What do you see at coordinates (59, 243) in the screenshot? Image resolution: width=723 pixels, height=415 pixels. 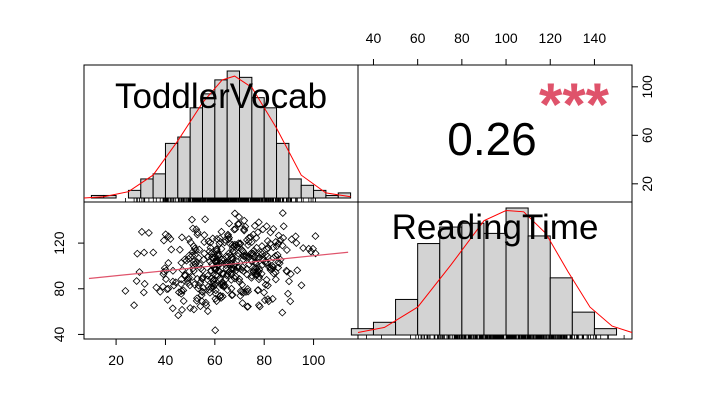 I see `left-axis-tick-label: 120` at bounding box center [59, 243].